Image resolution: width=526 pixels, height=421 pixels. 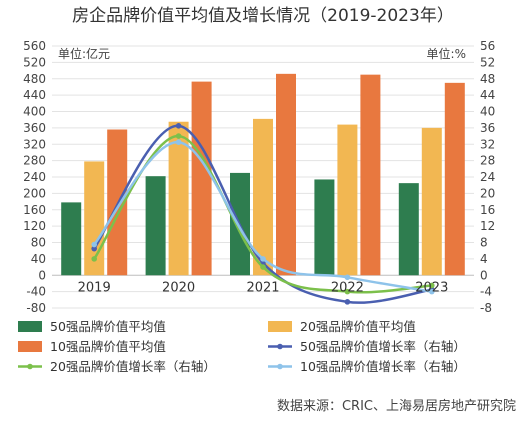 I want to click on y-left-tick-label: 400, so click(x=34, y=112).